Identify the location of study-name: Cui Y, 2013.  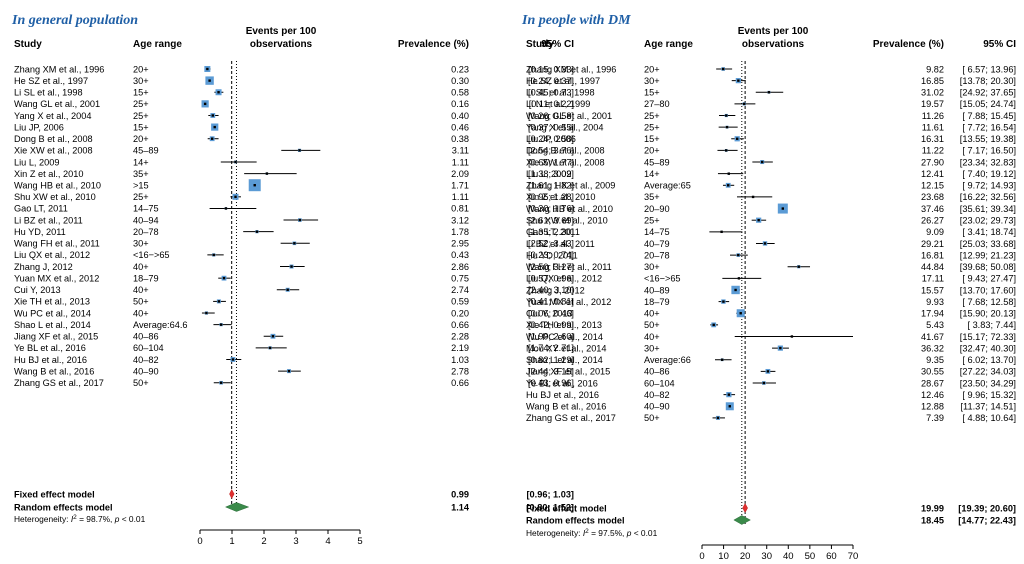
(549, 314).